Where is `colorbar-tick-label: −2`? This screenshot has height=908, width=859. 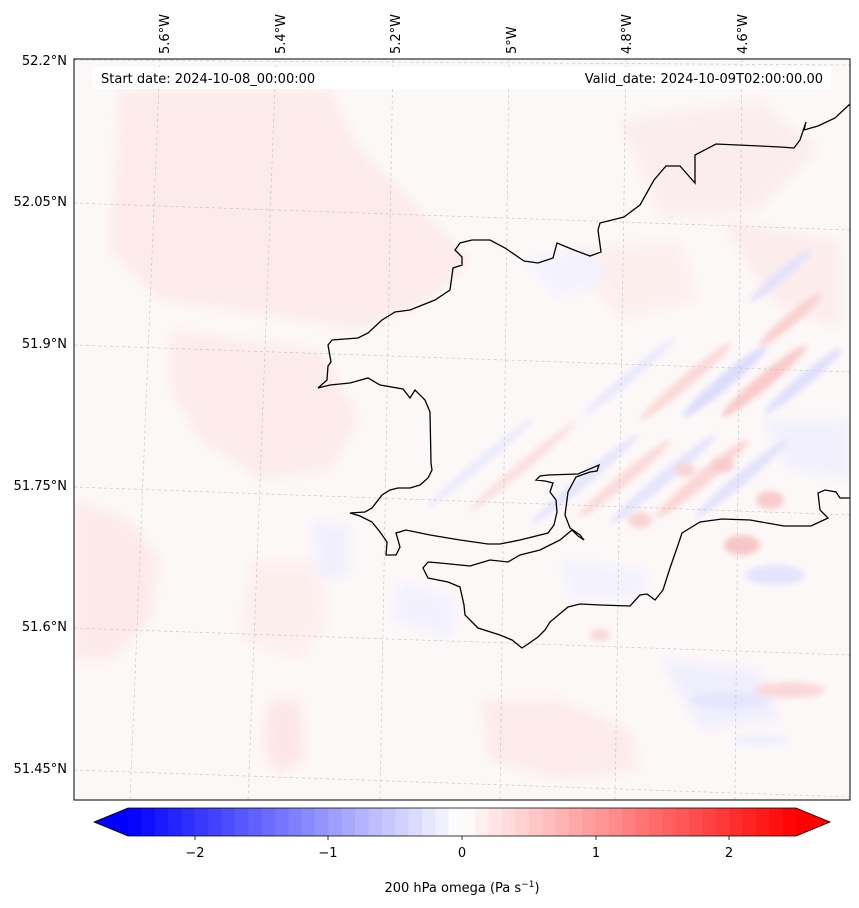 colorbar-tick-label: −2 is located at coordinates (194, 853).